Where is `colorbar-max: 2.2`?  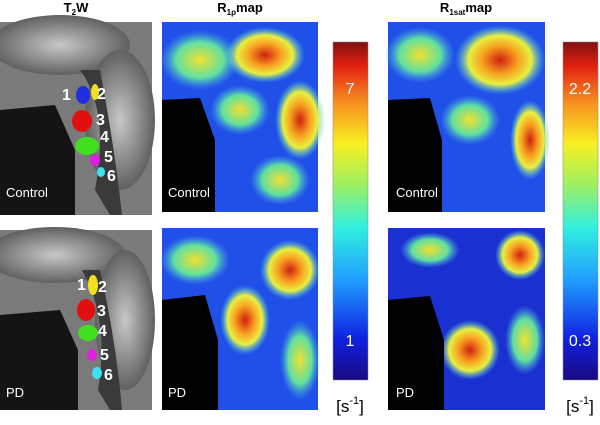
colorbar-max: 2.2 is located at coordinates (580, 89).